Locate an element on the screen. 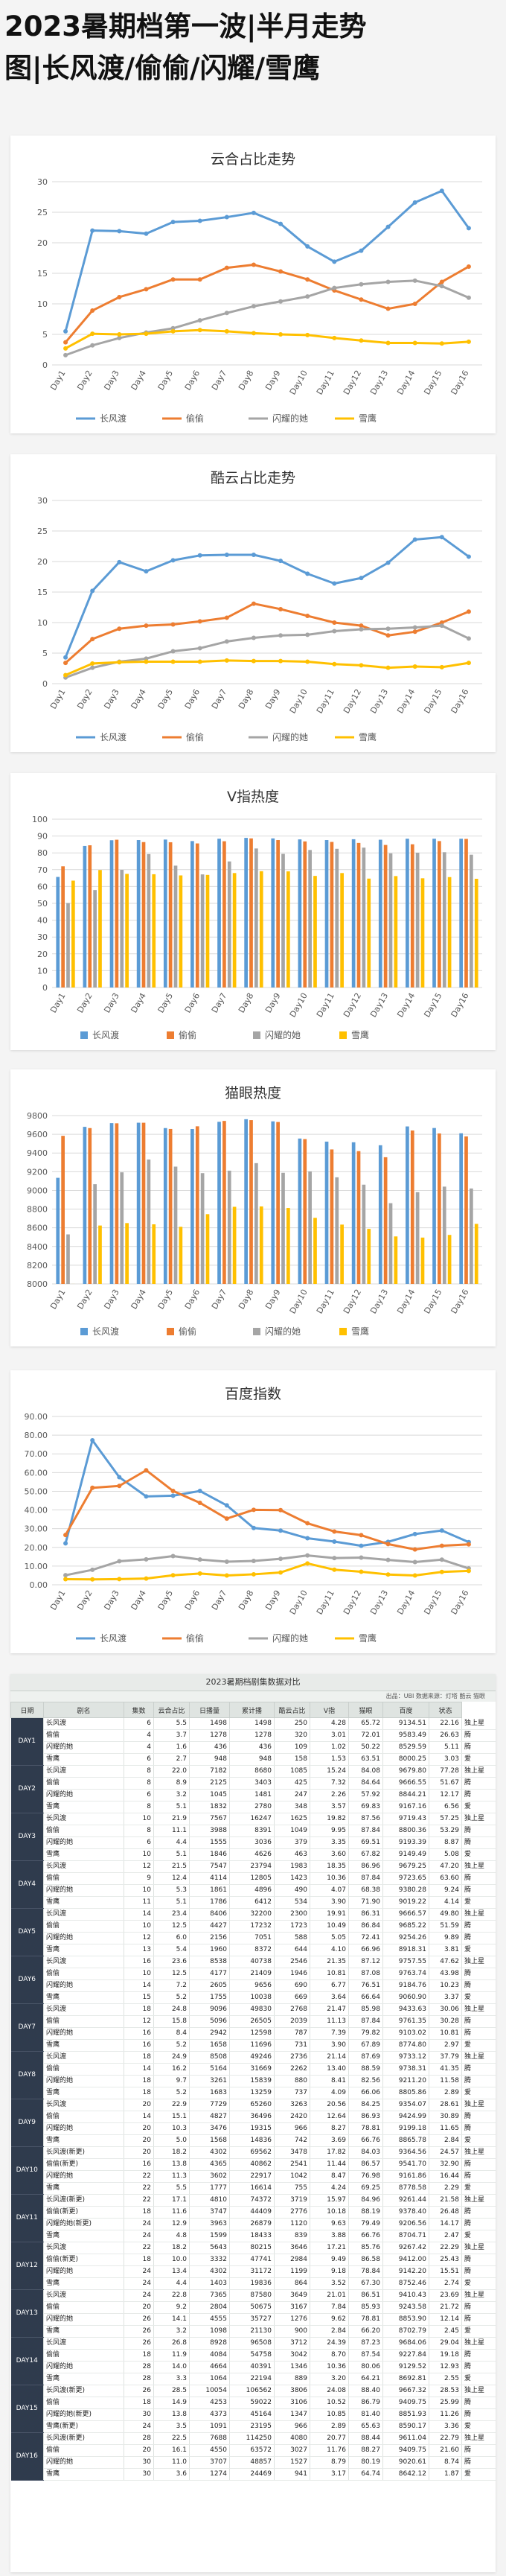 The height and width of the screenshot is (2576, 506). table-cell: 50.22 is located at coordinates (365, 1747).